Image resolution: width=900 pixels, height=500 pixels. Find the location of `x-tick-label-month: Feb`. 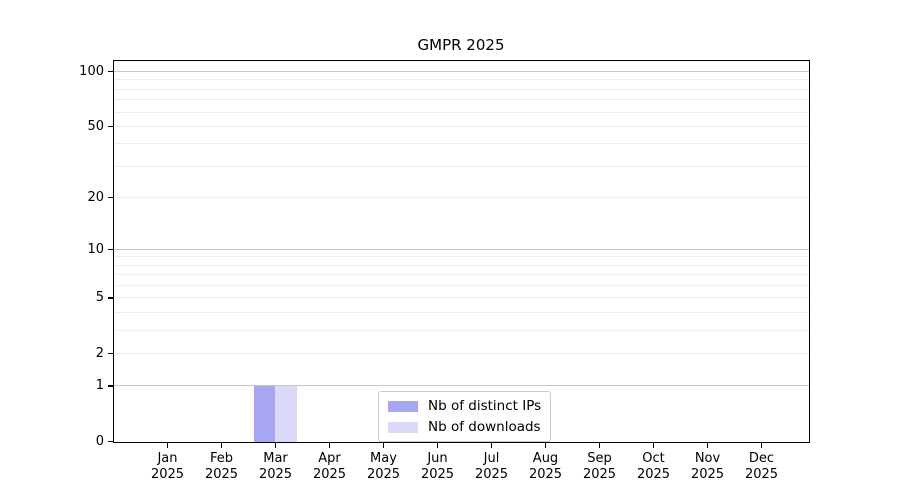

x-tick-label-month: Feb is located at coordinates (221, 458).